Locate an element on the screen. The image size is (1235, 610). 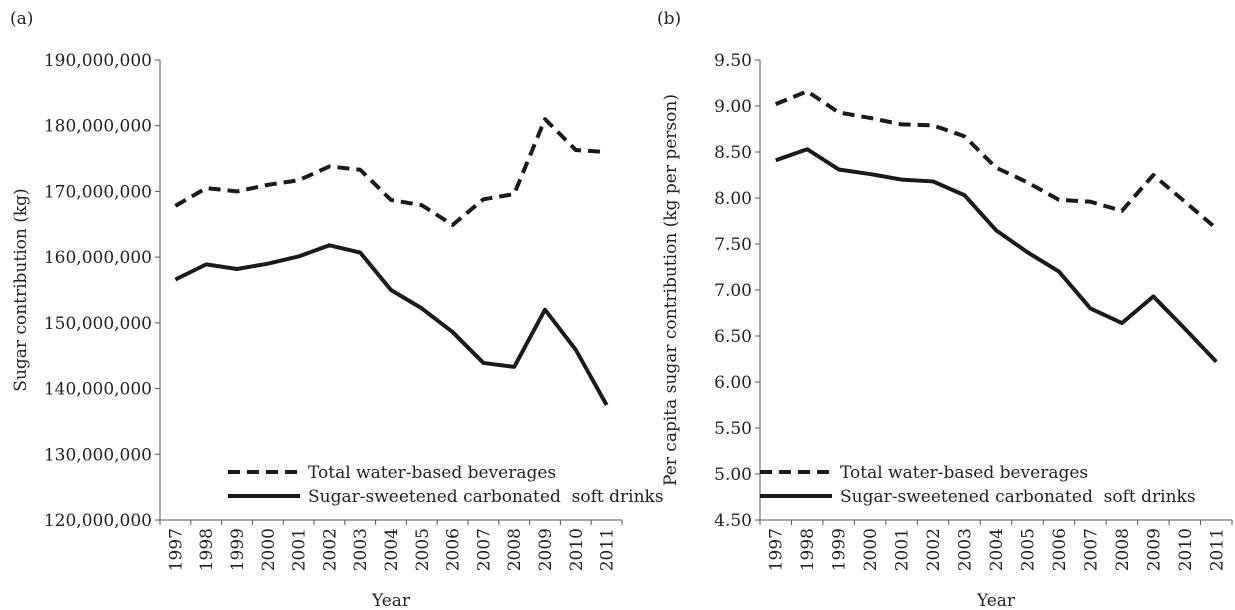
y-tick-label: 6.00 is located at coordinates (733, 383).